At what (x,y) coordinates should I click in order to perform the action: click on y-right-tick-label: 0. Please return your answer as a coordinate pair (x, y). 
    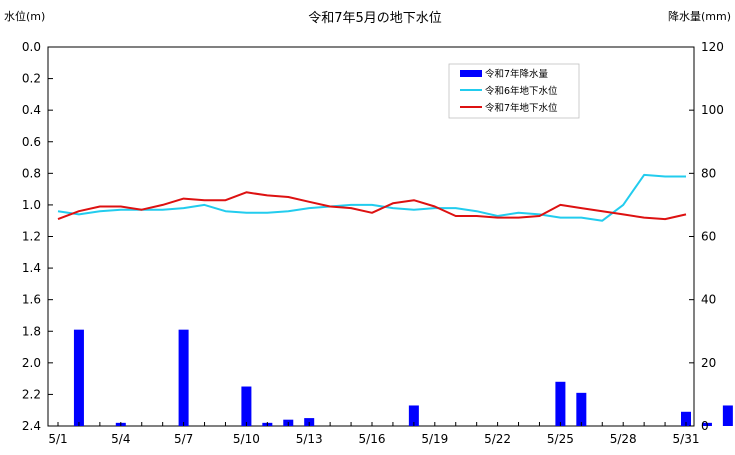
    Looking at the image, I should click on (705, 426).